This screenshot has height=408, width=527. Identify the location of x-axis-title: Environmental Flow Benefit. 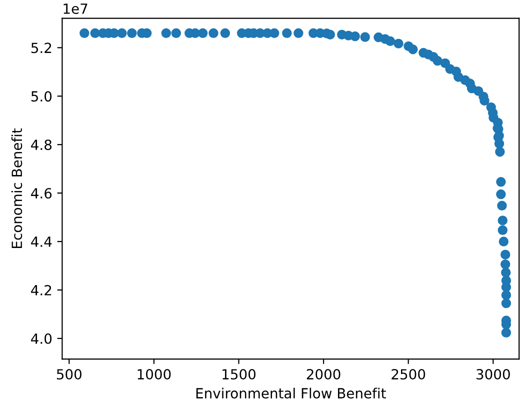
(291, 393).